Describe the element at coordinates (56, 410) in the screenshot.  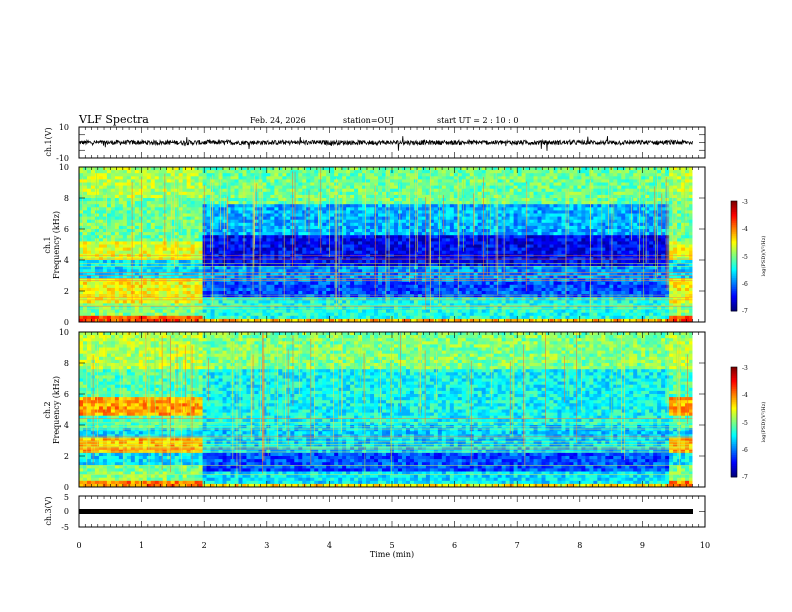
I see `spec2-ylabel-freq: Frequency (kHz)` at that location.